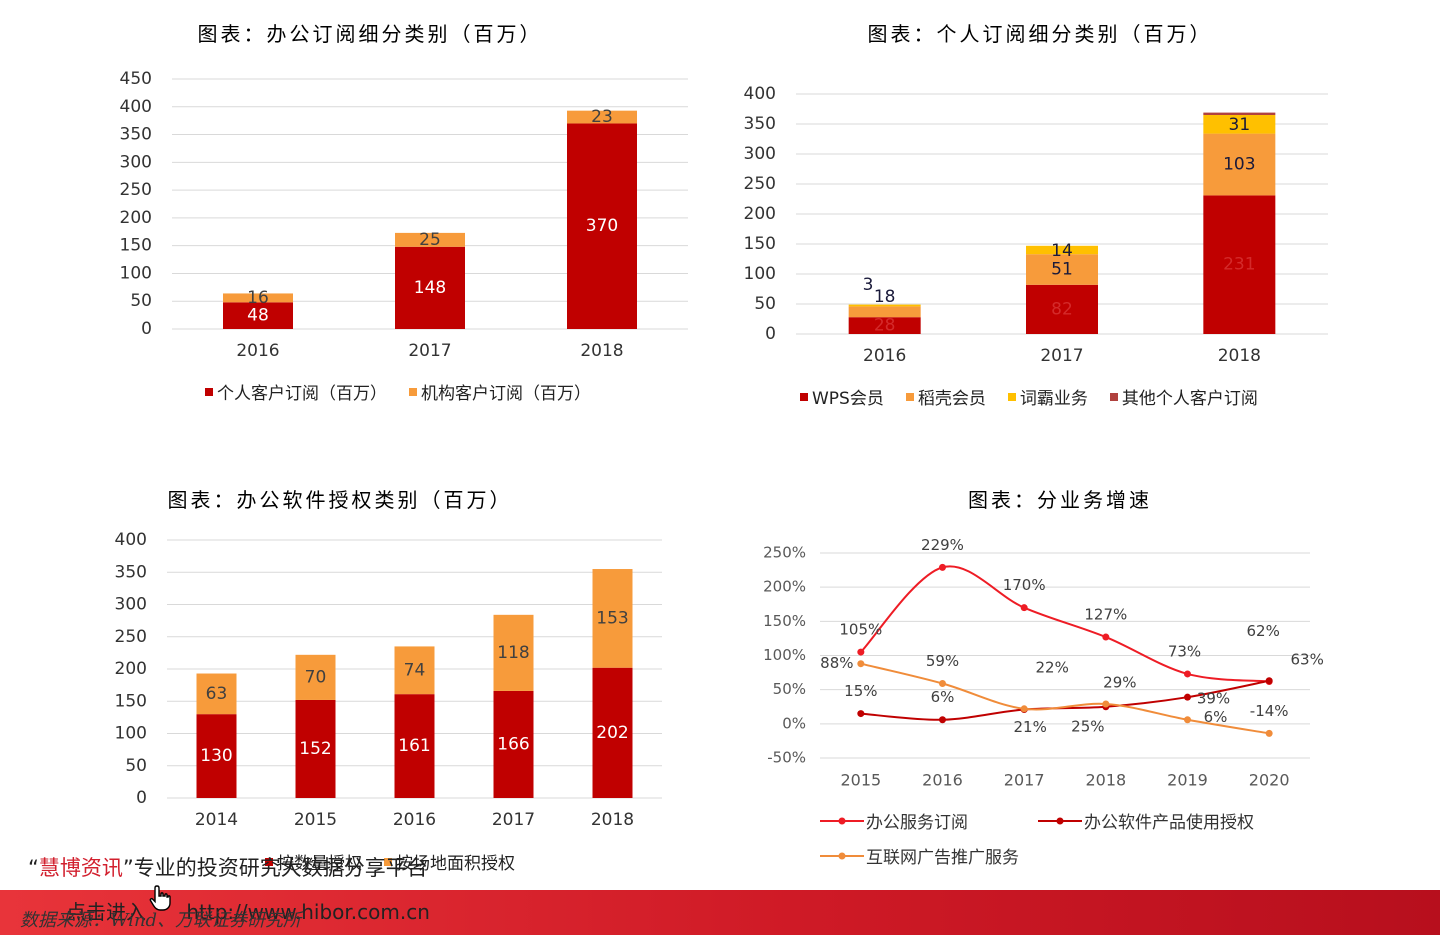 Image resolution: width=1440 pixels, height=935 pixels. Describe the element at coordinates (258, 298) in the screenshot. I see `data-label: 16` at that location.